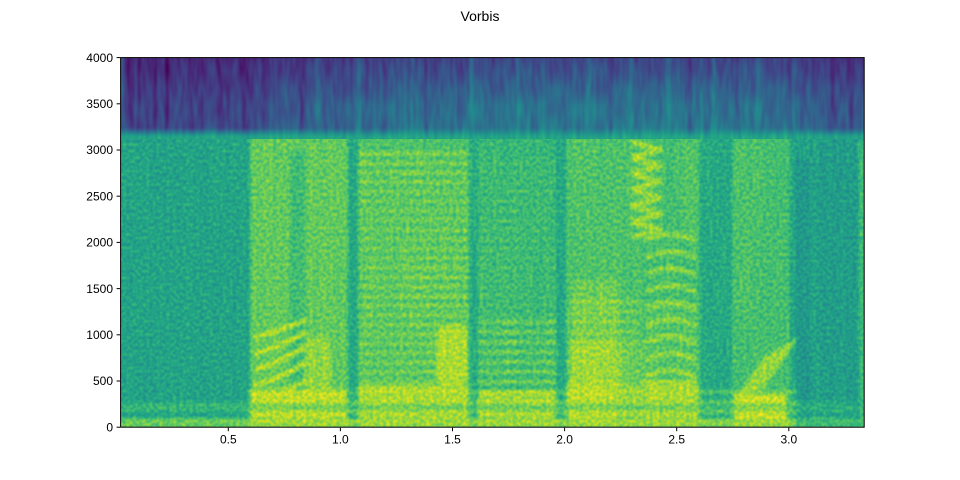  Describe the element at coordinates (99, 335) in the screenshot. I see `svg-text: 1000` at that location.